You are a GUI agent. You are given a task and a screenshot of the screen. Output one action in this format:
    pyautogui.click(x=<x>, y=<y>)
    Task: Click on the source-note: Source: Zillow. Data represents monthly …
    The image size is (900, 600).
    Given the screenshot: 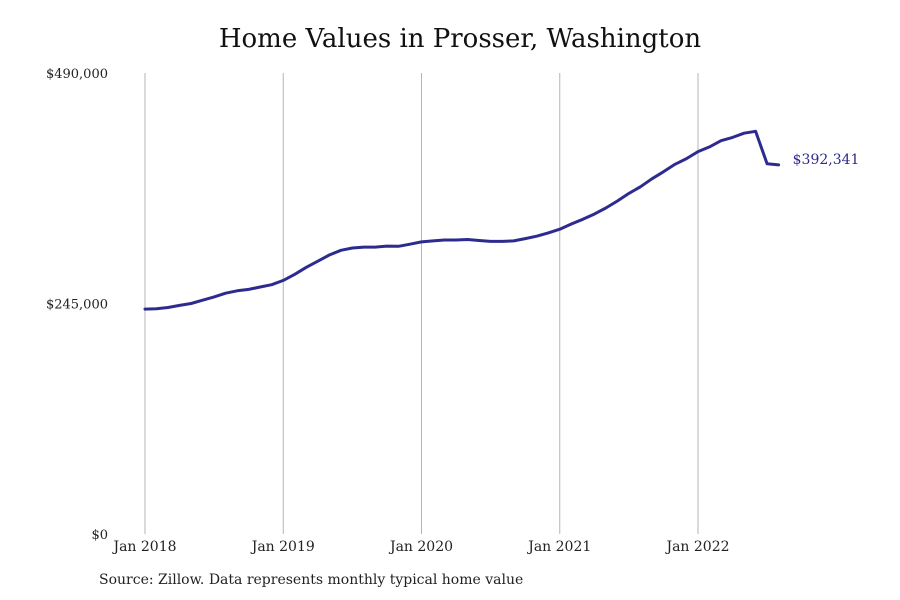 What is the action you would take?
    pyautogui.click(x=311, y=580)
    